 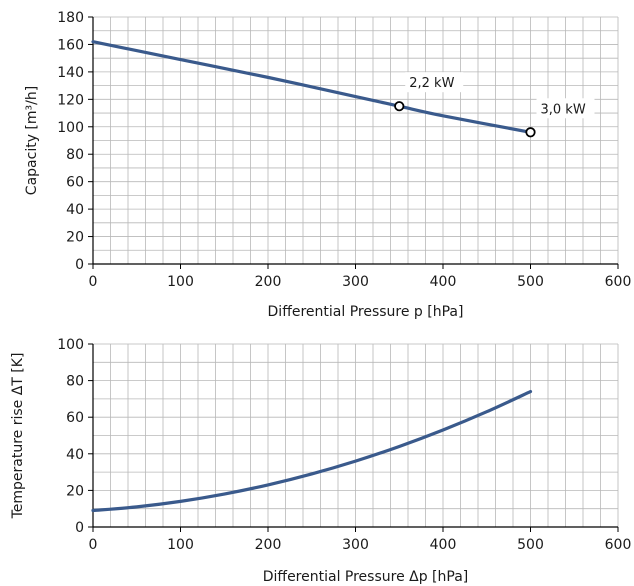 I want to click on y-tick-label: 160, so click(x=70, y=45).